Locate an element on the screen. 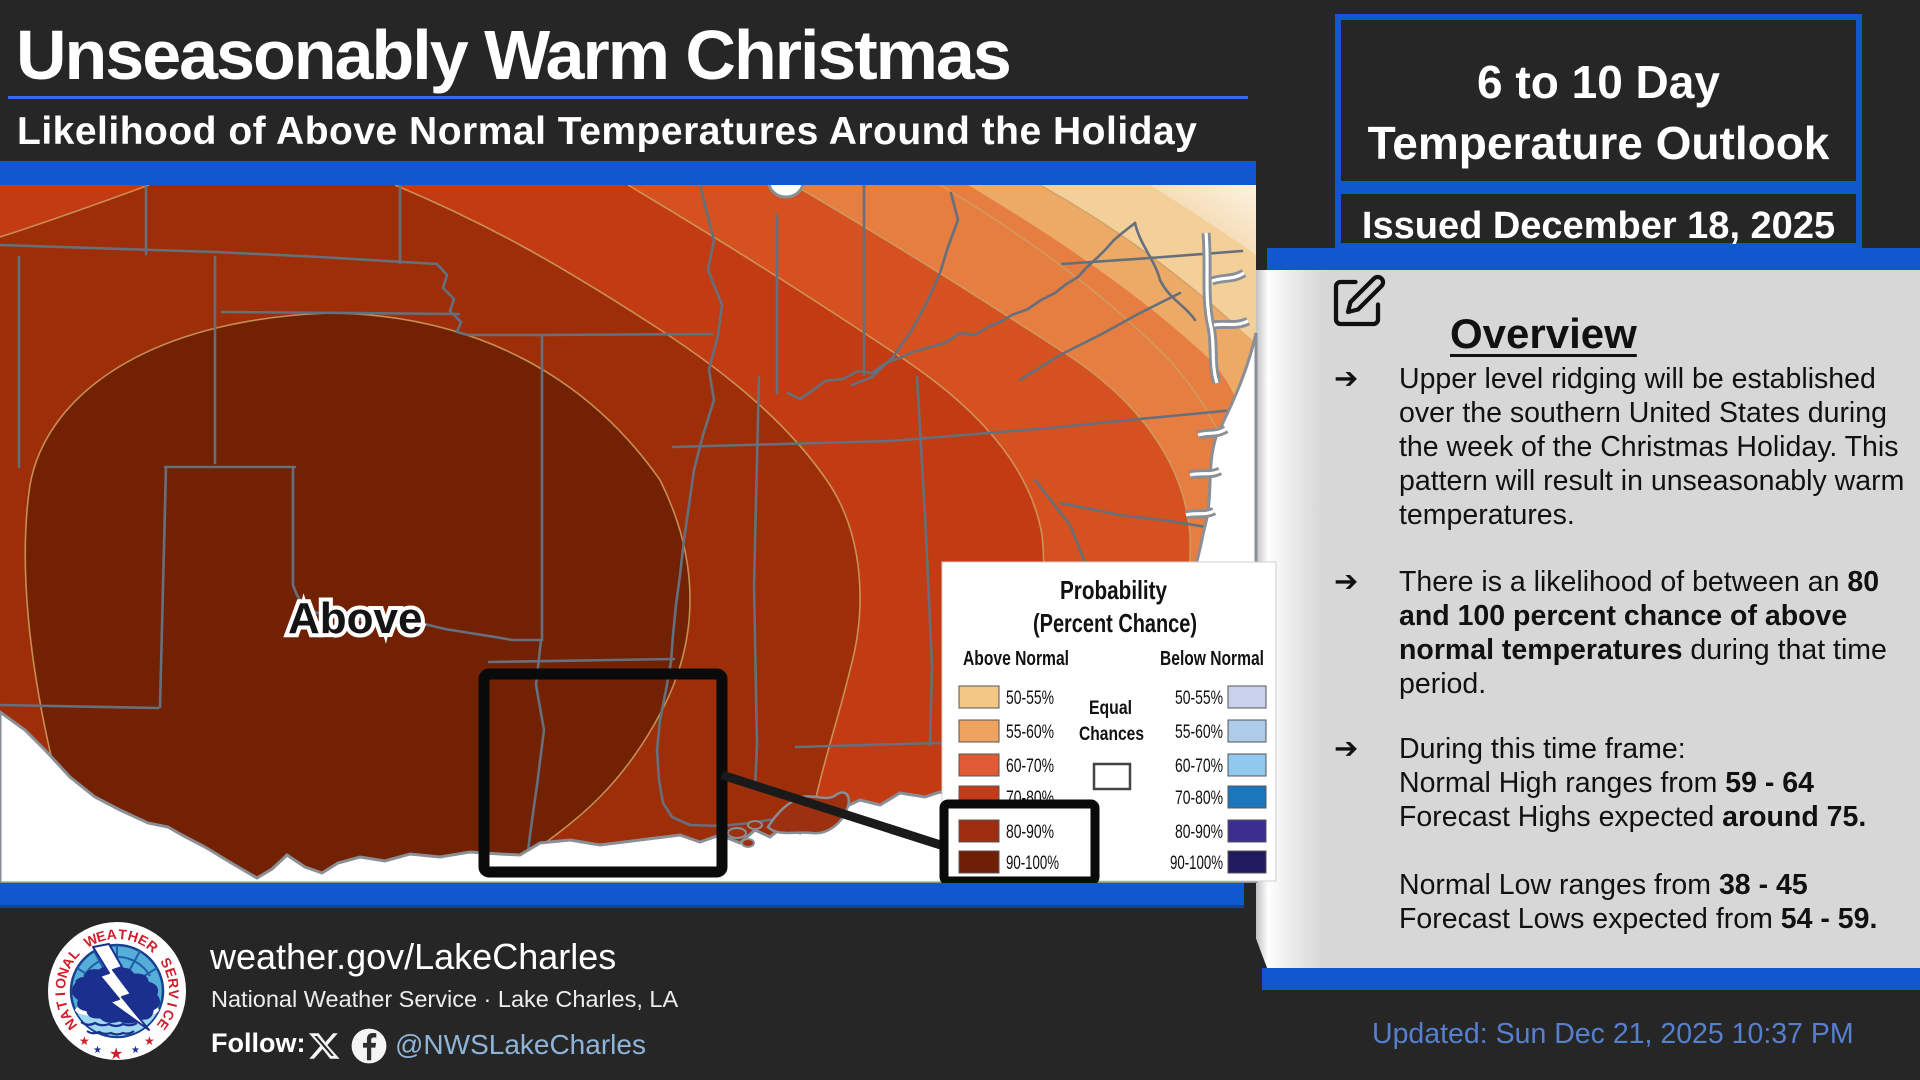 This screenshot has height=1080, width=1920. svg-text: 70-80% is located at coordinates (1199, 798).